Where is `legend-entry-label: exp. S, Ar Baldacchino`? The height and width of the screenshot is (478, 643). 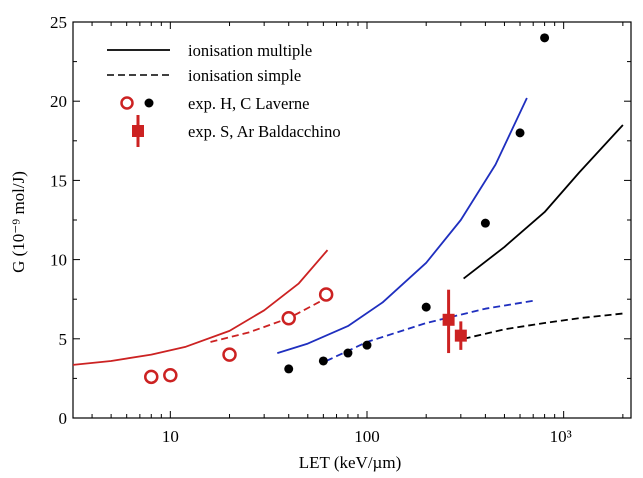 legend-entry-label: exp. S, Ar Baldacchino is located at coordinates (264, 131).